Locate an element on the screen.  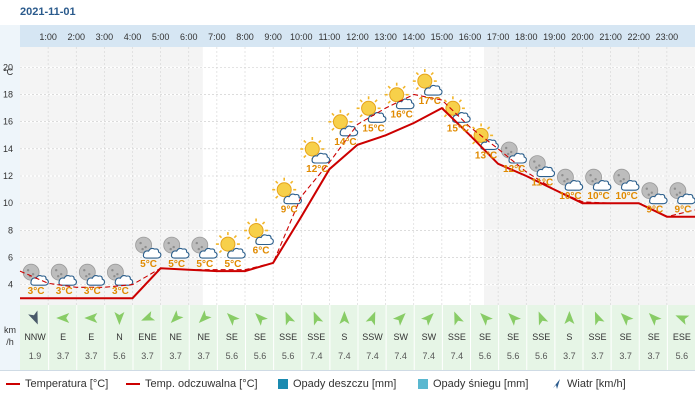
wind-direction-label: NE is located at coordinates (204, 337).